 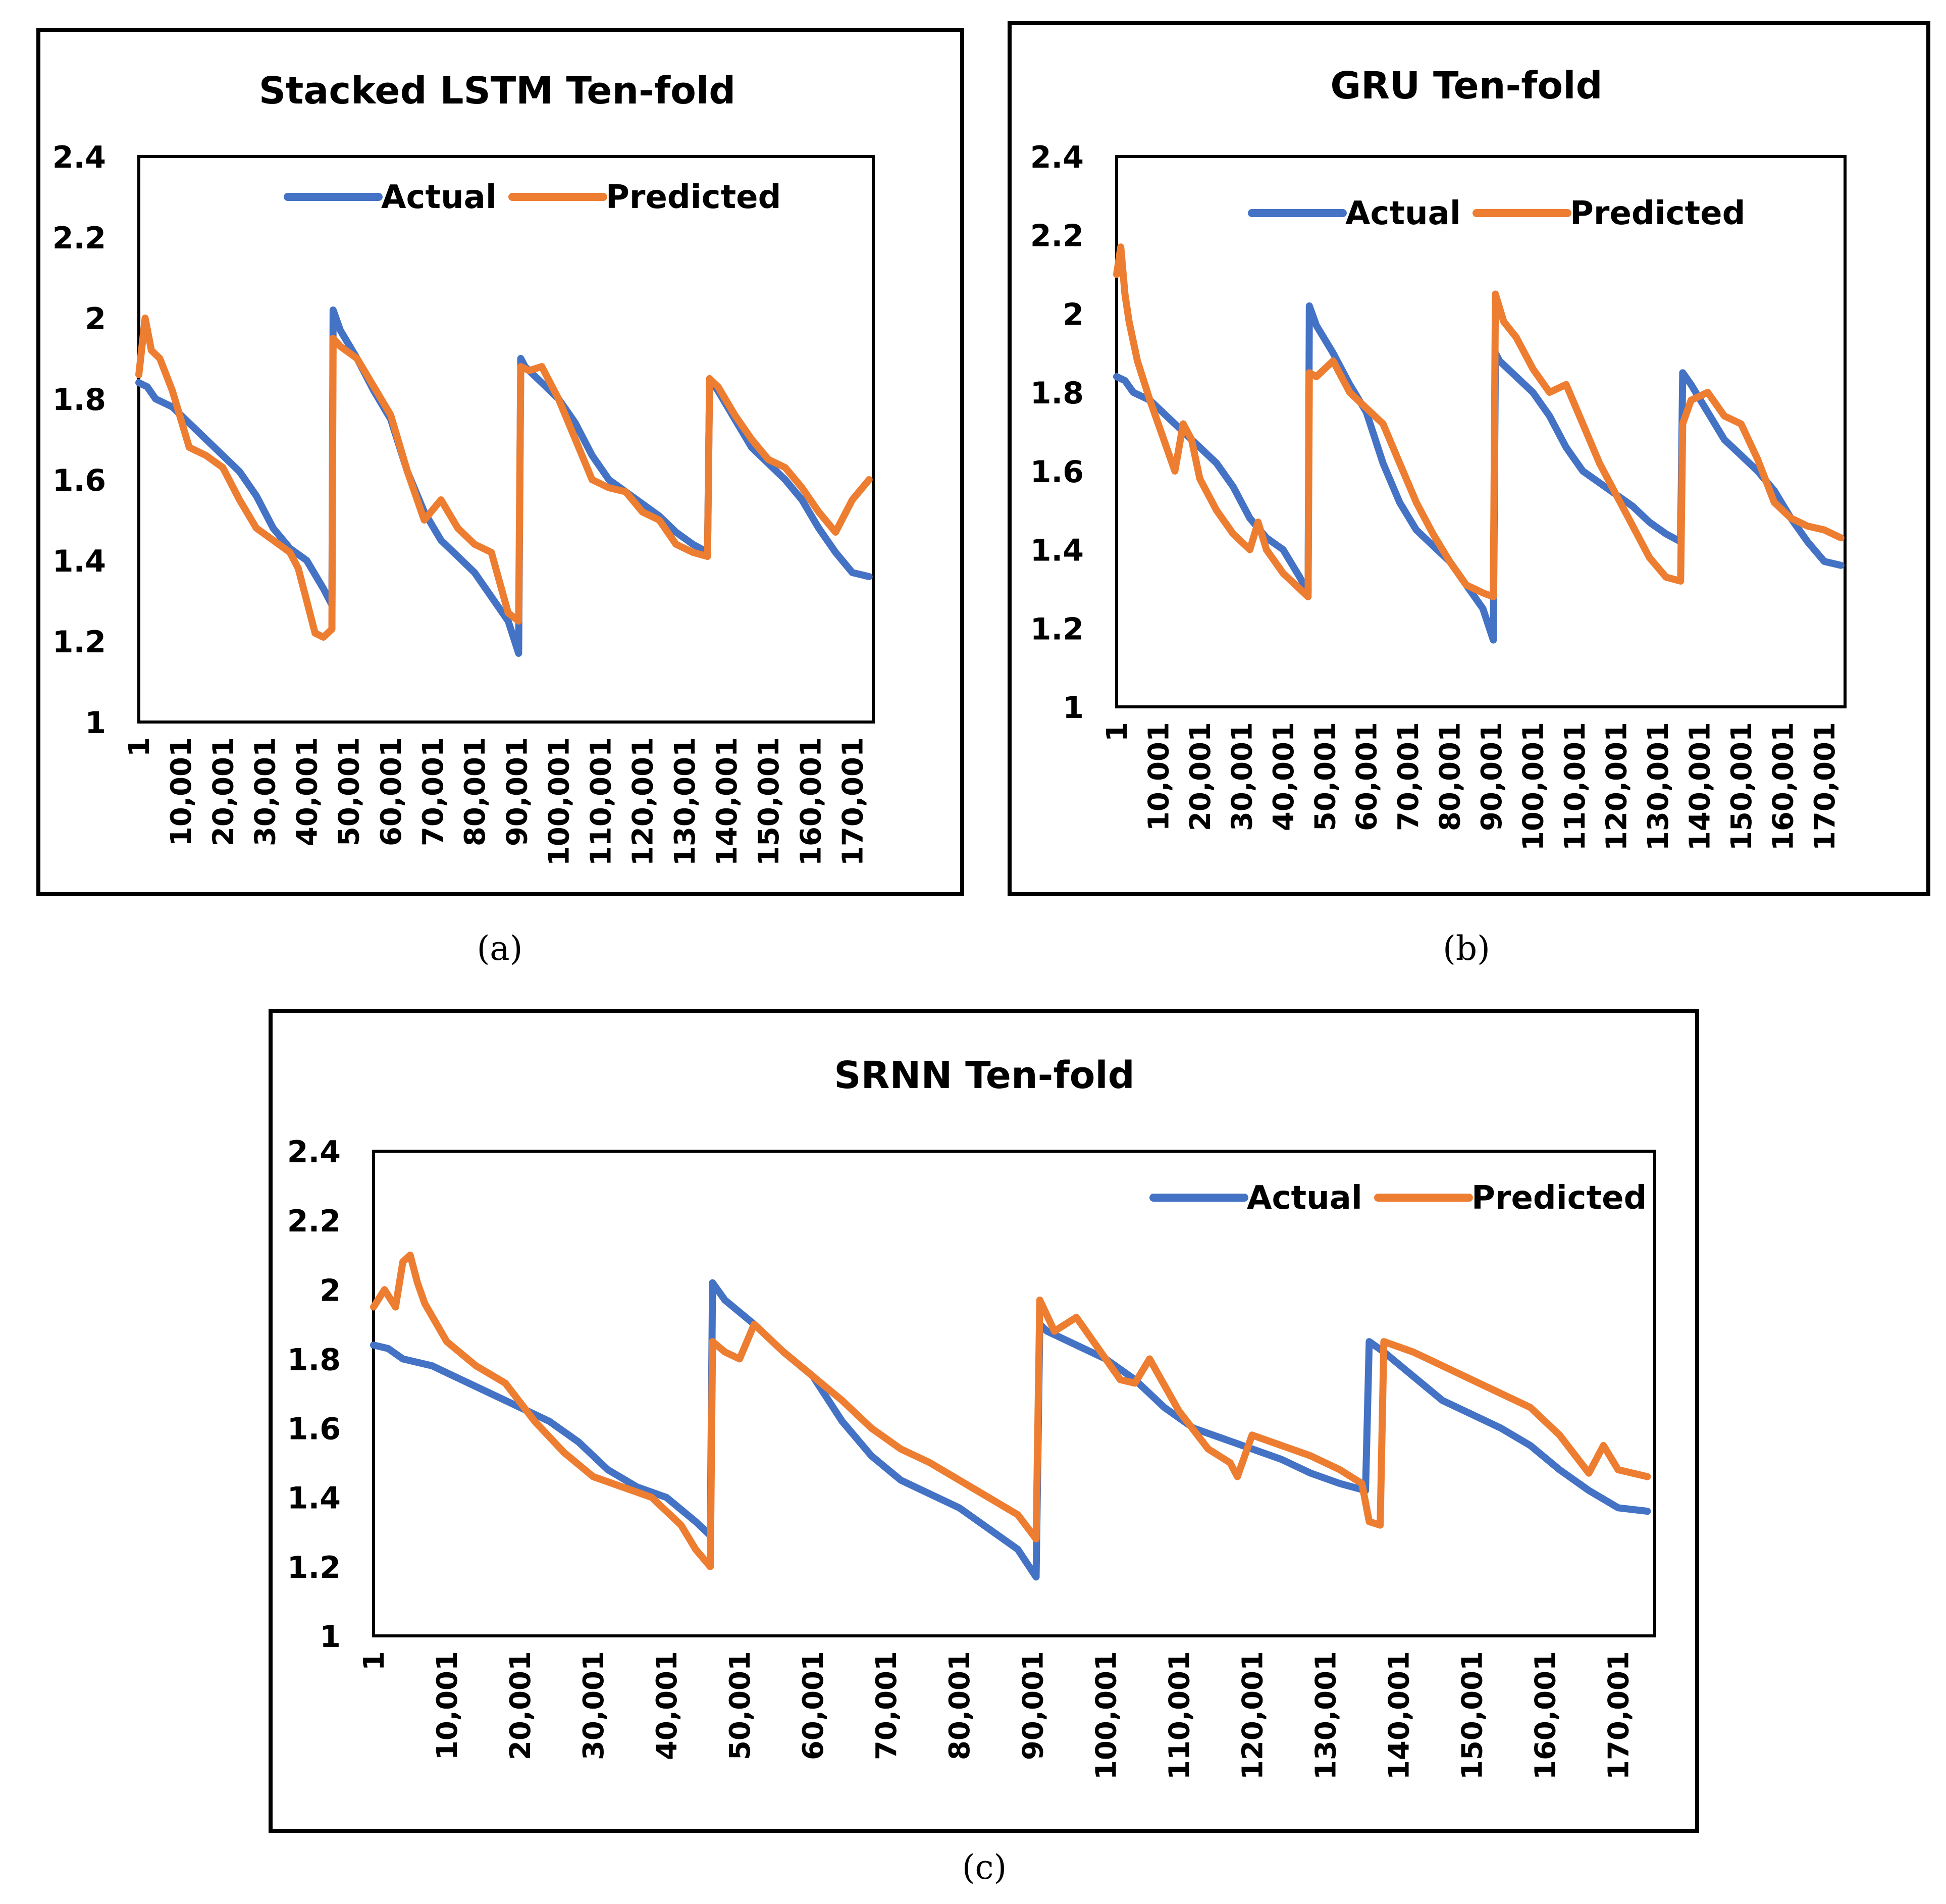 What do you see at coordinates (984, 1075) in the screenshot?
I see `chart-title-c: SRNN Ten-fold` at bounding box center [984, 1075].